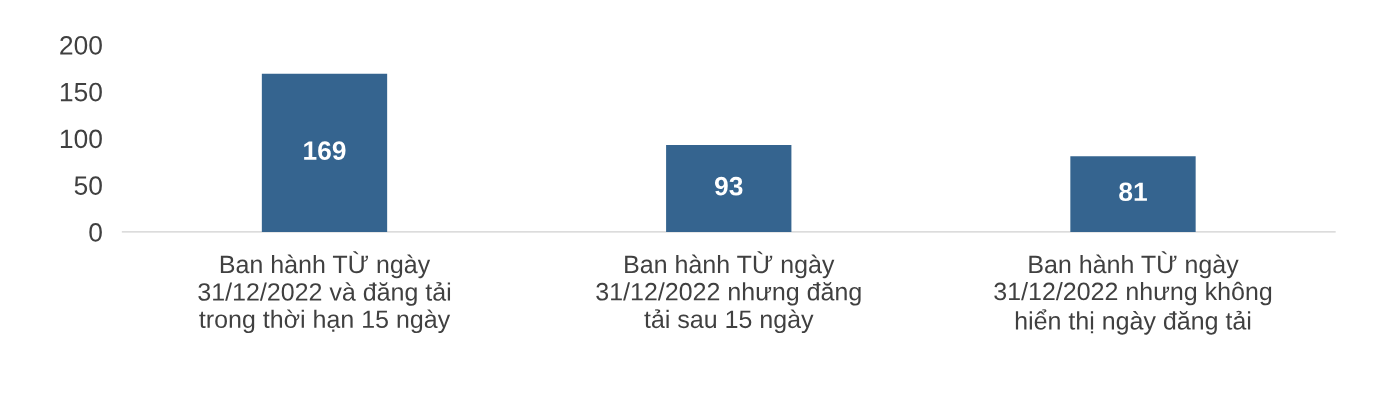 Image resolution: width=1375 pixels, height=404 pixels. I want to click on y-tick-label: 100, so click(81, 139).